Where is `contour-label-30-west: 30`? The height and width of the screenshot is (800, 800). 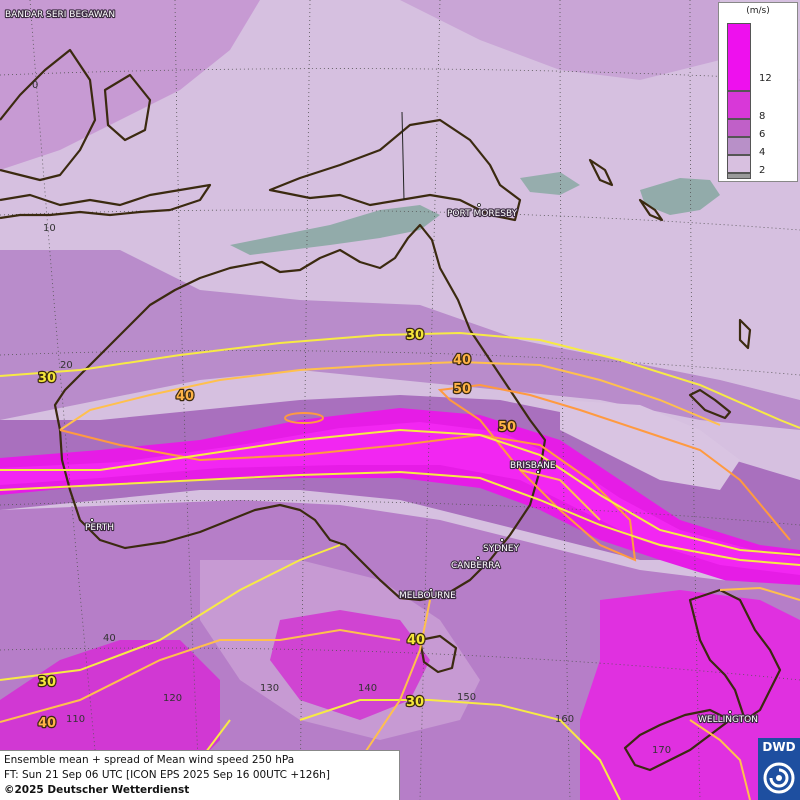
contour-label-30-west: 30 is located at coordinates (47, 378).